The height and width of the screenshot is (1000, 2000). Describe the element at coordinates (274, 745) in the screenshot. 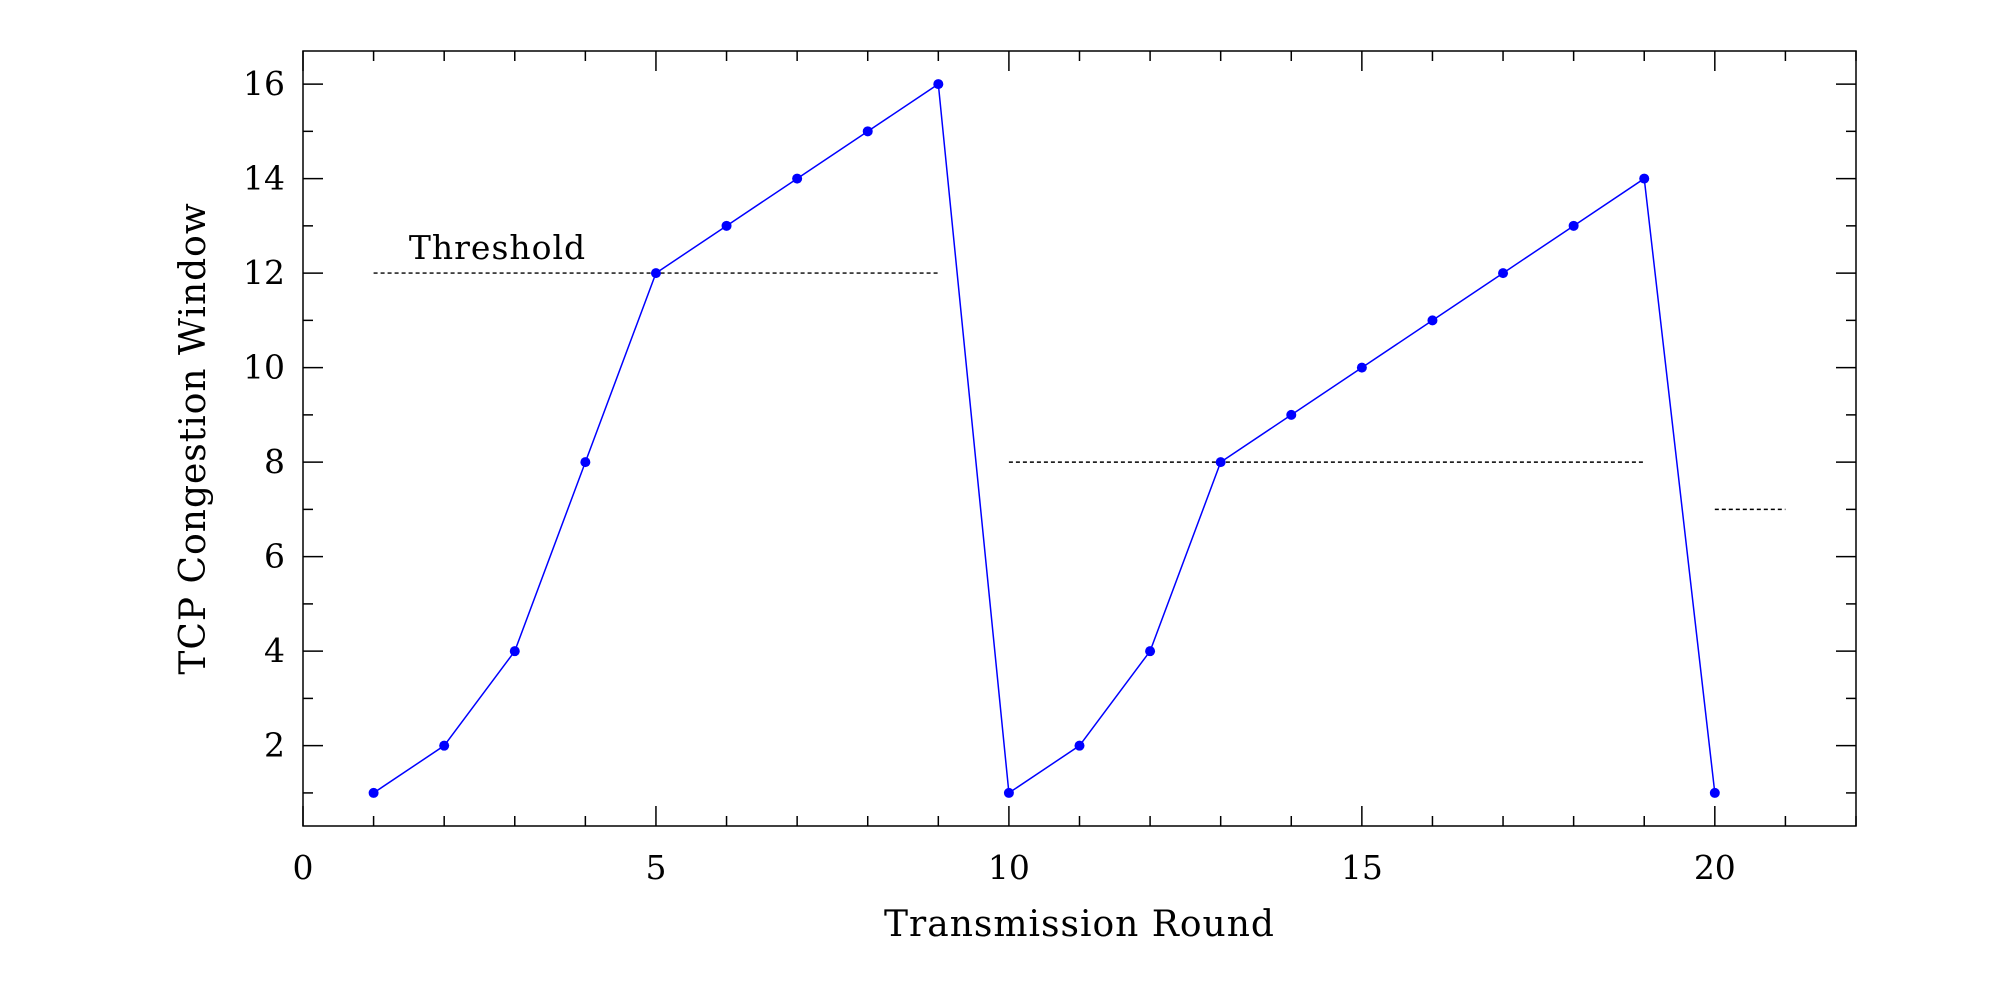

I see `y-tick-label: 2` at that location.